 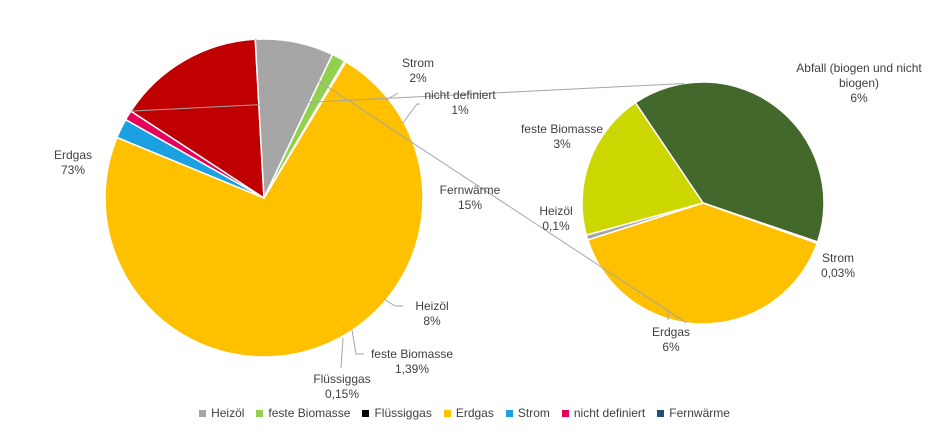 I want to click on legend-label: Strom, so click(x=533, y=413).